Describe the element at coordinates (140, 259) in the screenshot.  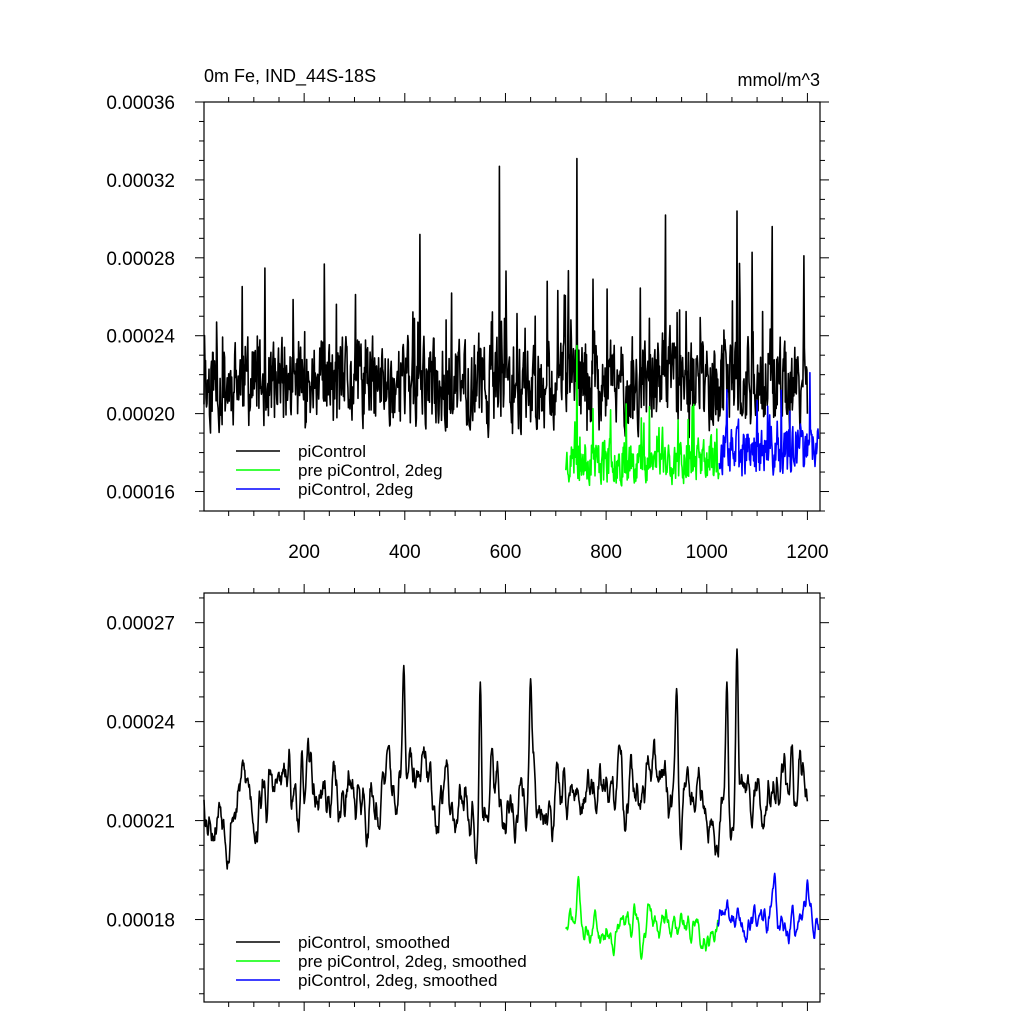
I see `y-tick-label: 0.00028` at that location.